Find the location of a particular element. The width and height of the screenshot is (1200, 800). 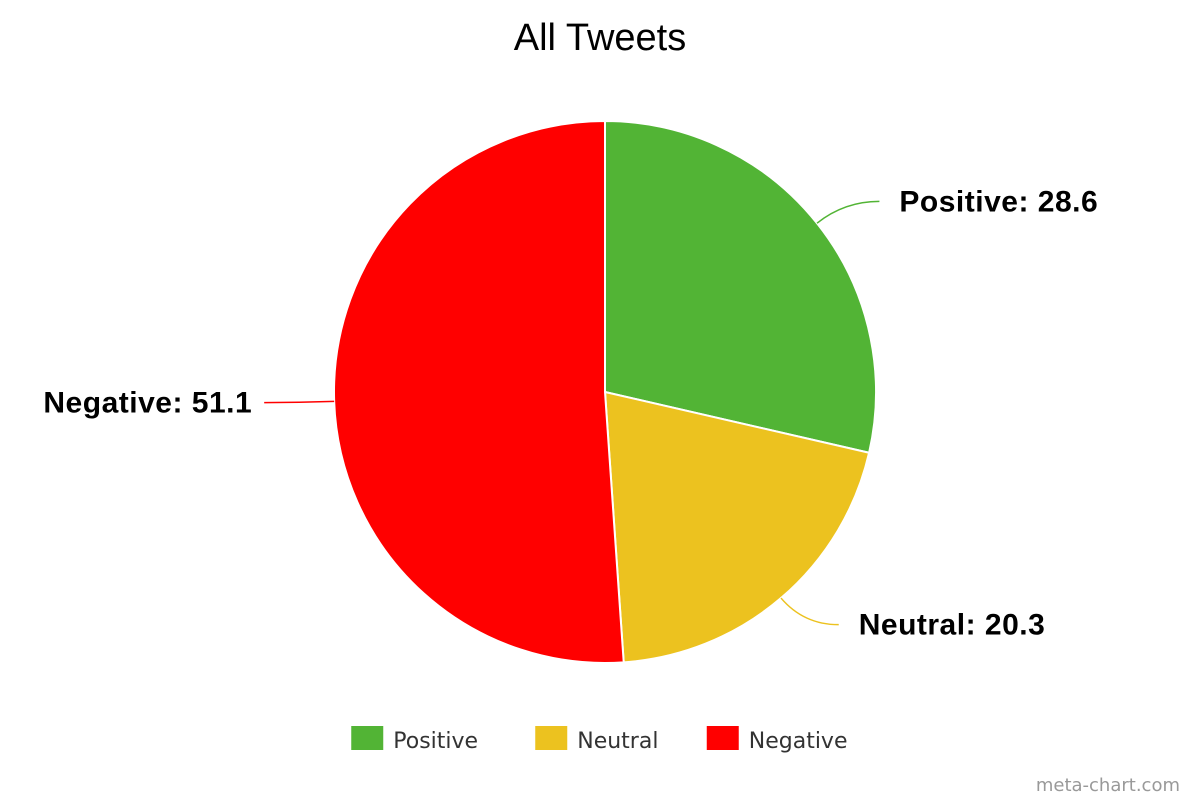

legend-label-positive: Positive is located at coordinates (435, 741).